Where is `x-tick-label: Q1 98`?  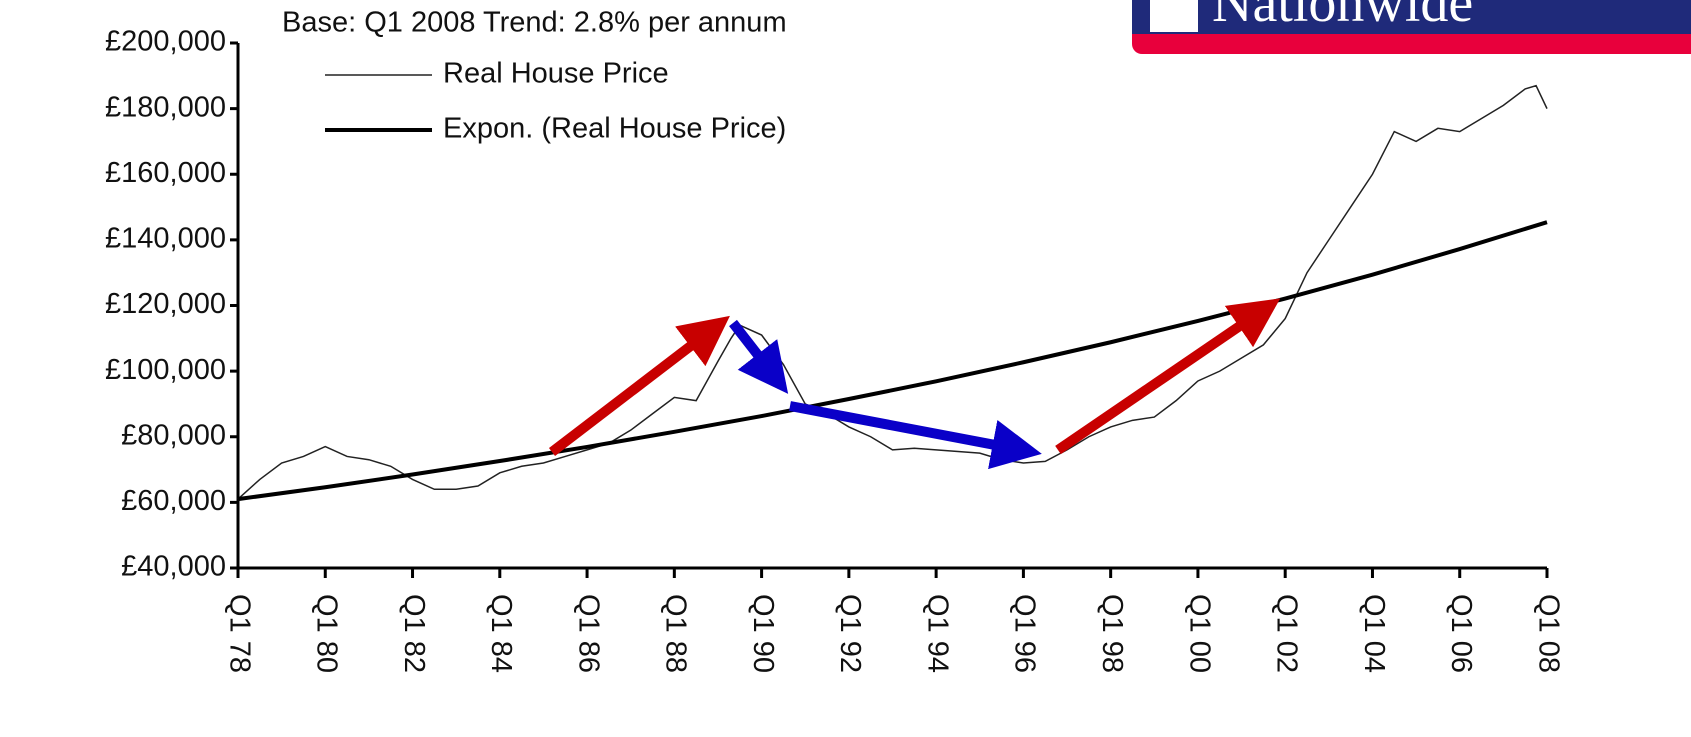
x-tick-label: Q1 98 is located at coordinates (1112, 633).